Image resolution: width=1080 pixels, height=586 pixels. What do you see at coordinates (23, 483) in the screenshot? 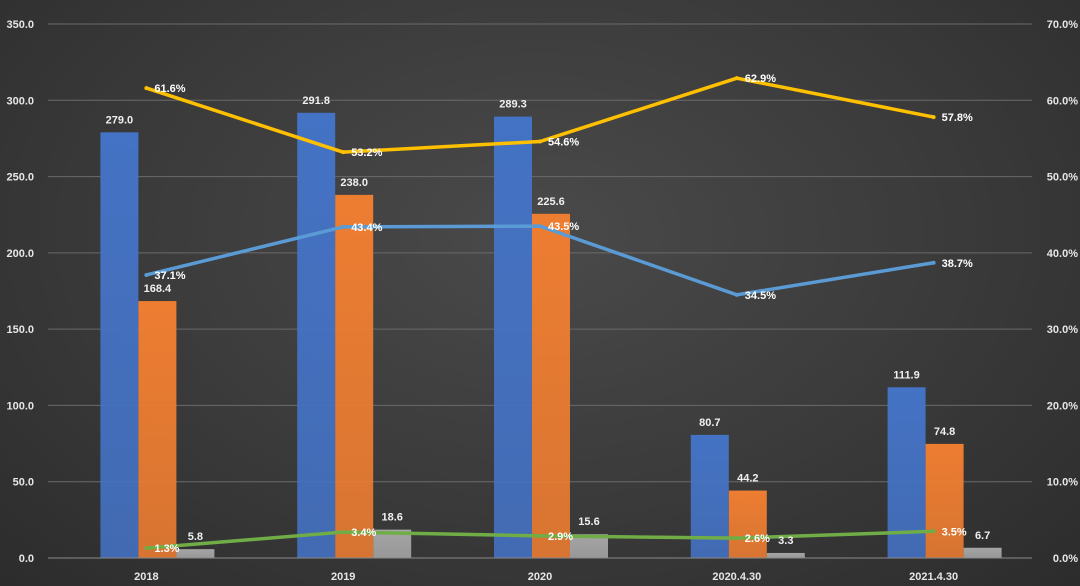
I see `left-tick-label: 50.0` at bounding box center [23, 483].